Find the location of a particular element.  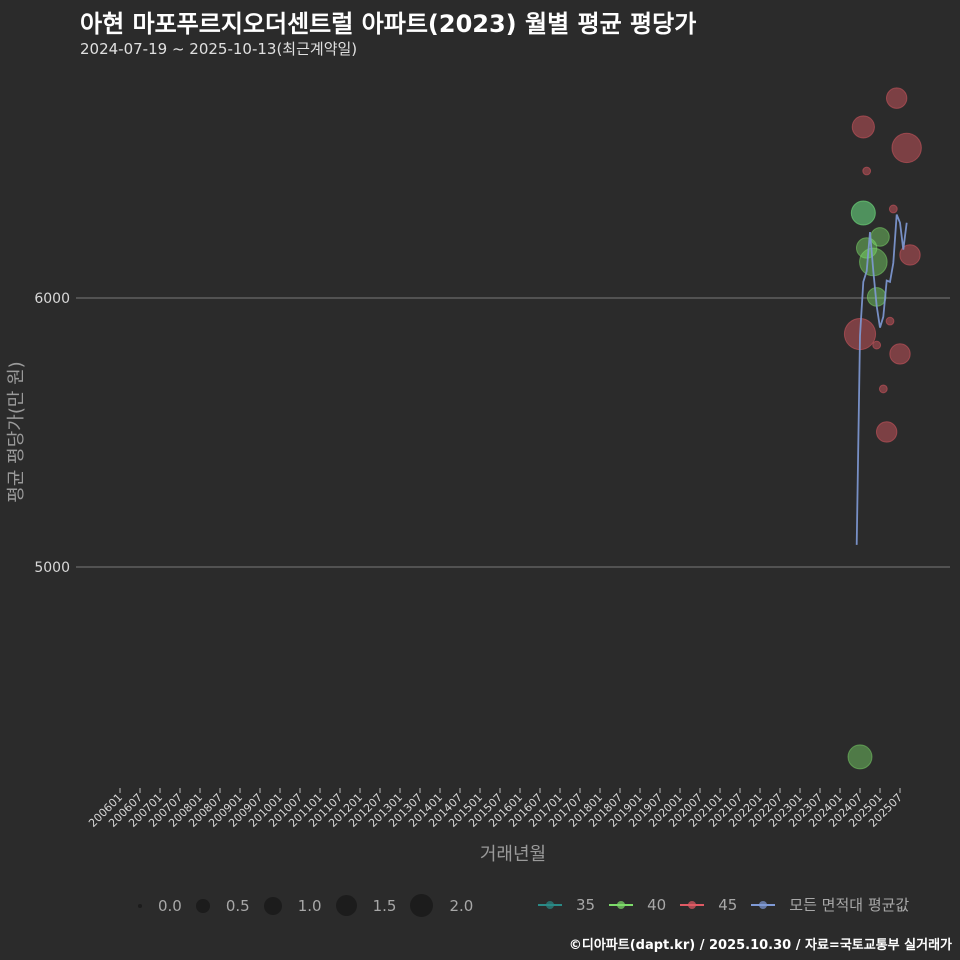

color-legend-item: 모든 면적대 평균값 is located at coordinates (830, 904).